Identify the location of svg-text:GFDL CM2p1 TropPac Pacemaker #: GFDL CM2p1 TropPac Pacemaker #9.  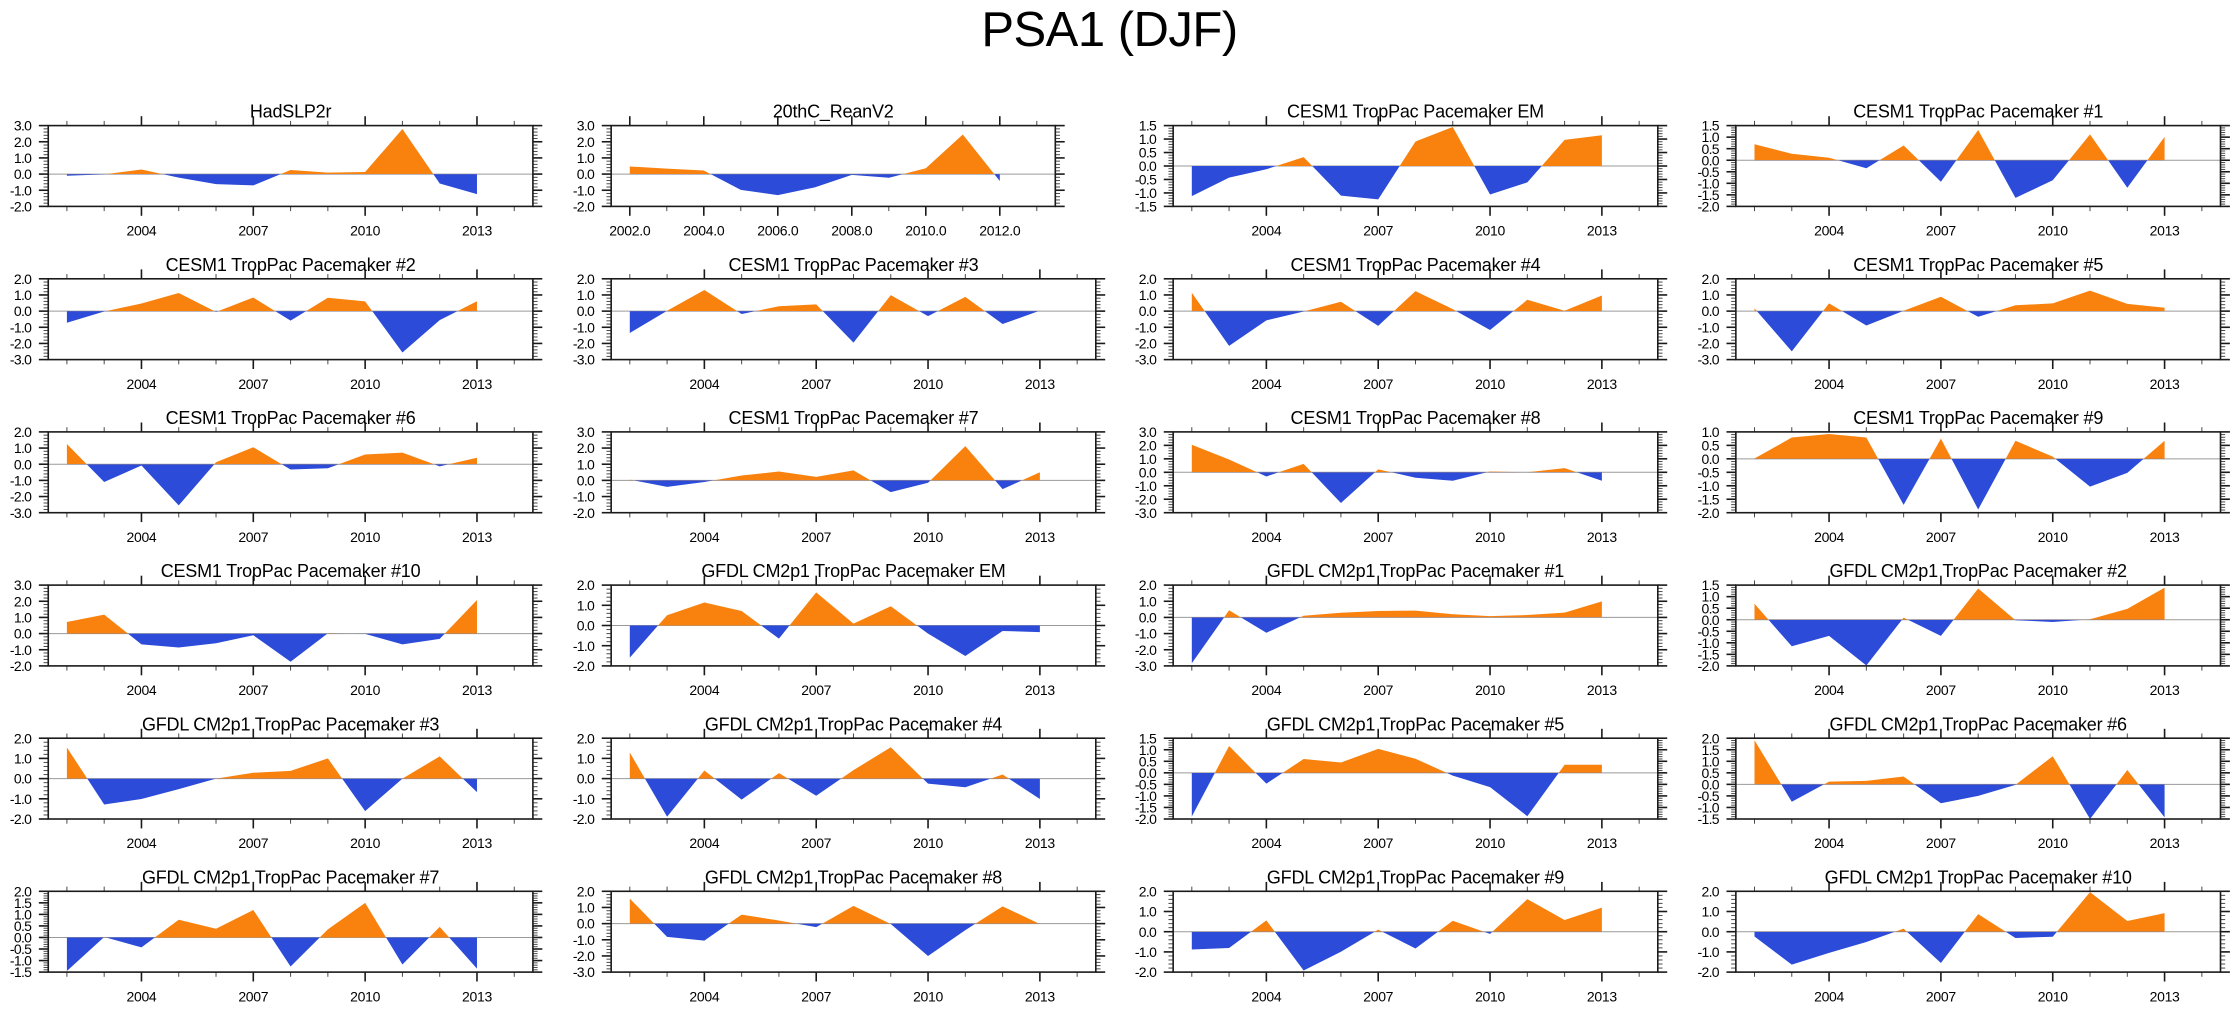
(1415, 877).